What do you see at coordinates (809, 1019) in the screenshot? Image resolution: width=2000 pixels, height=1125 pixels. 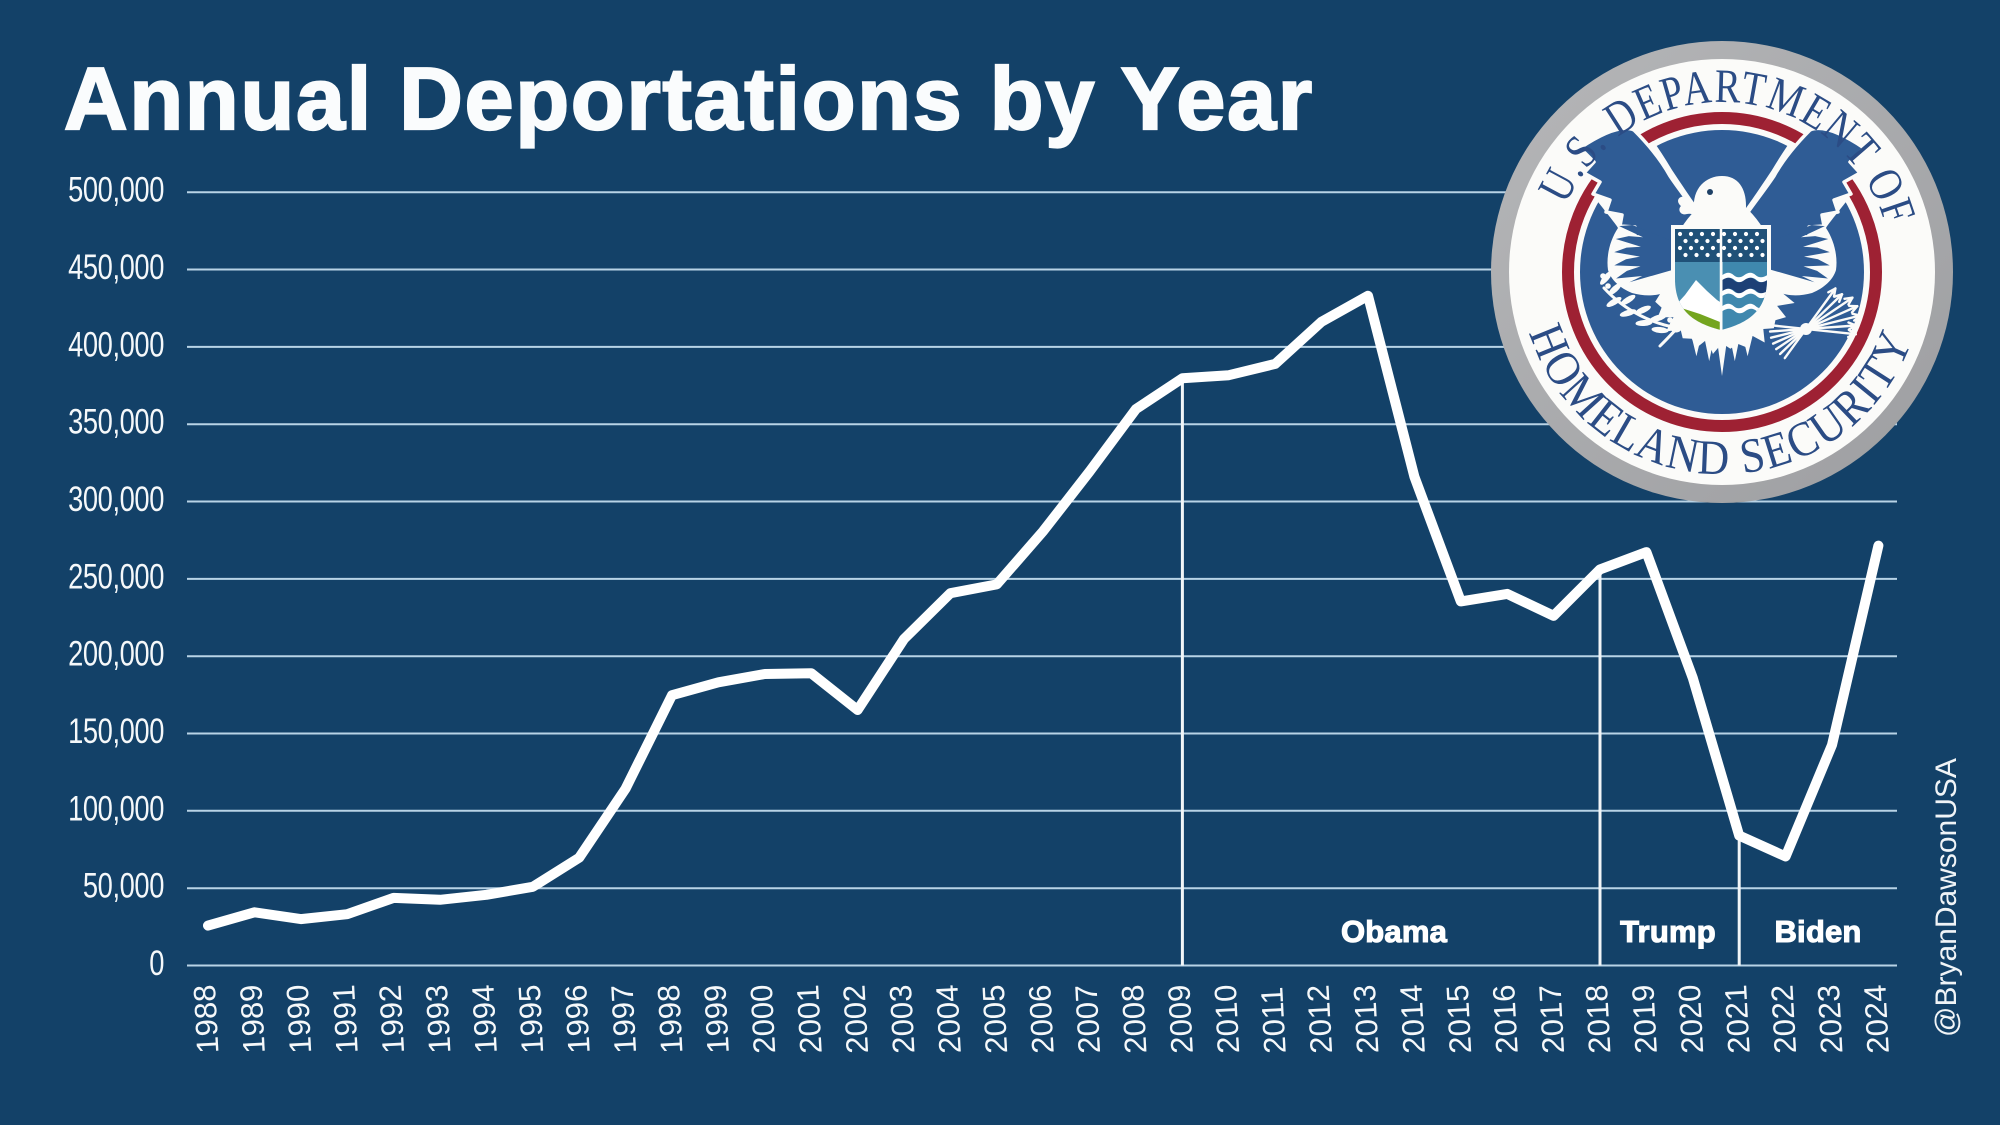 I see `svg-text: 2001` at bounding box center [809, 1019].